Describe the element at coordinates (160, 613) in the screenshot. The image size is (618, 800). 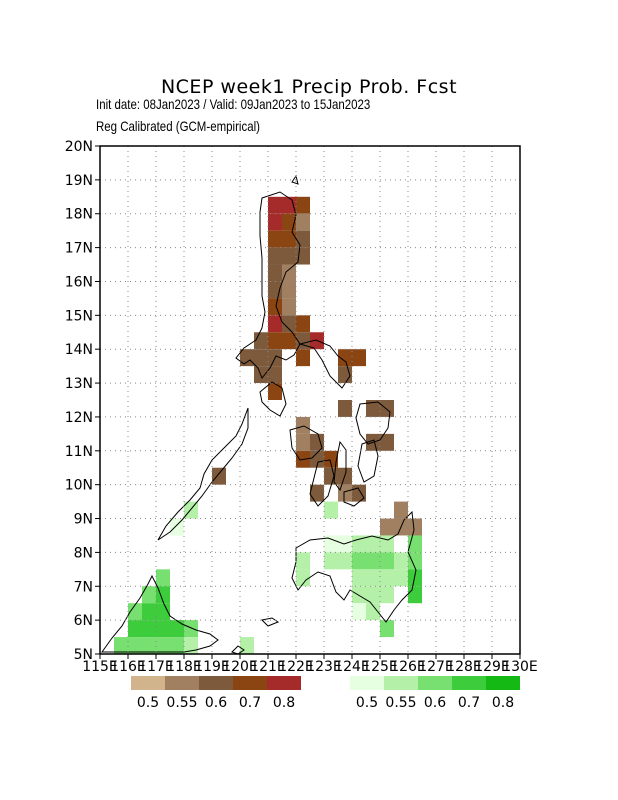
I see `coastline-borneo` at that location.